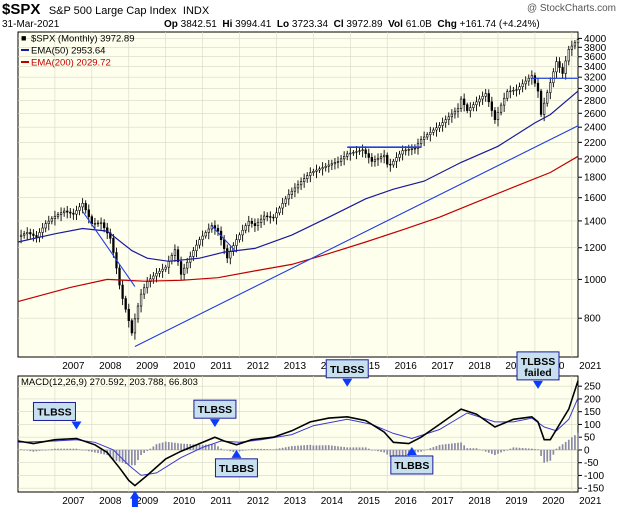 The image size is (620, 507). I want to click on legend-label: $SPX (Monthly) 3972.89, so click(83, 39).